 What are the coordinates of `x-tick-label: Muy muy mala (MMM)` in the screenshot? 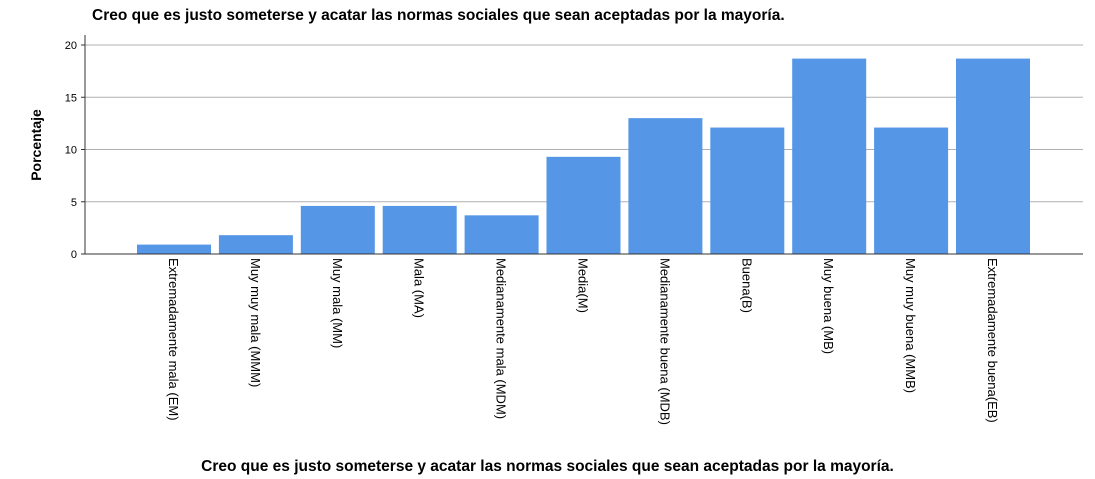 It's located at (255, 322).